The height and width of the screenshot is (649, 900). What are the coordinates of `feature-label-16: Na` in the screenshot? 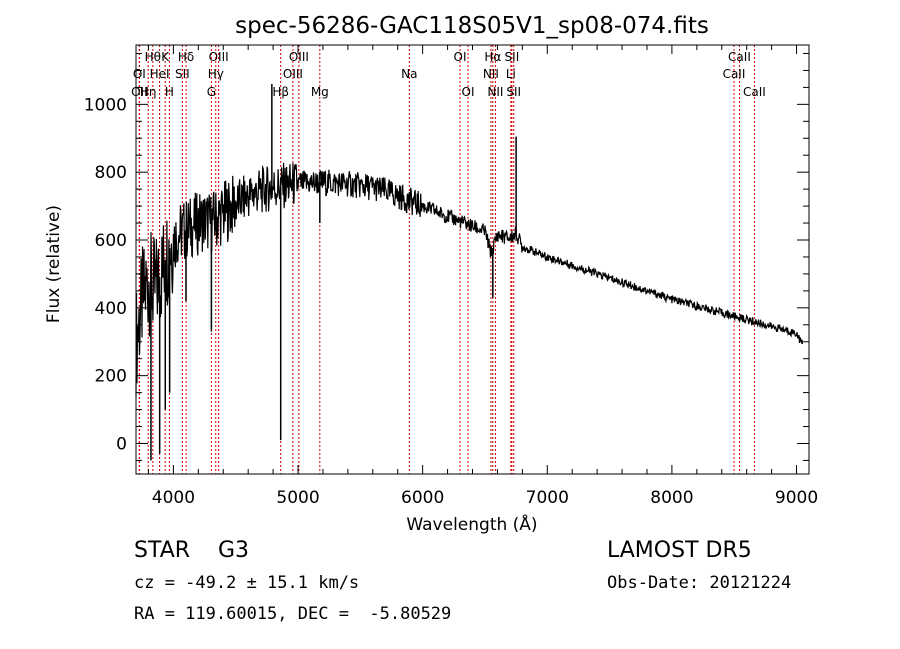 It's located at (409, 74).